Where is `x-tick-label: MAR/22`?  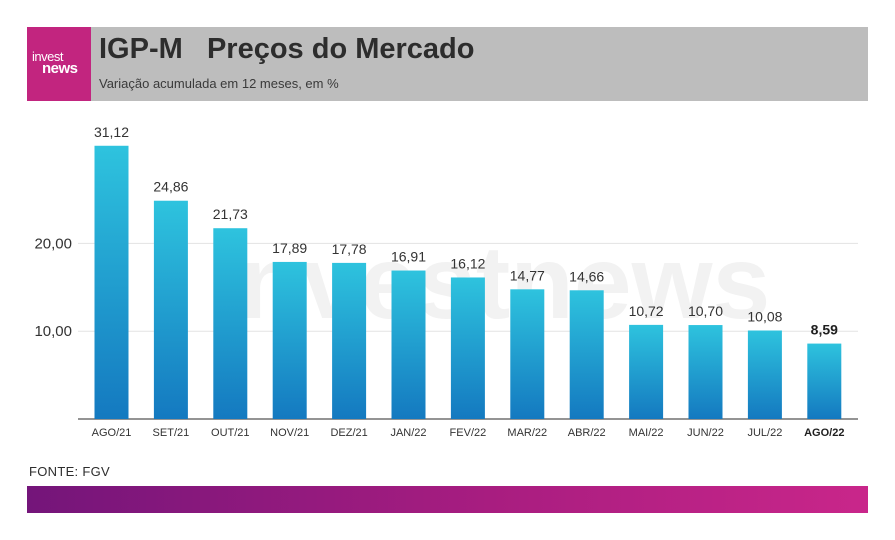
x-tick-label: MAR/22 is located at coordinates (527, 433).